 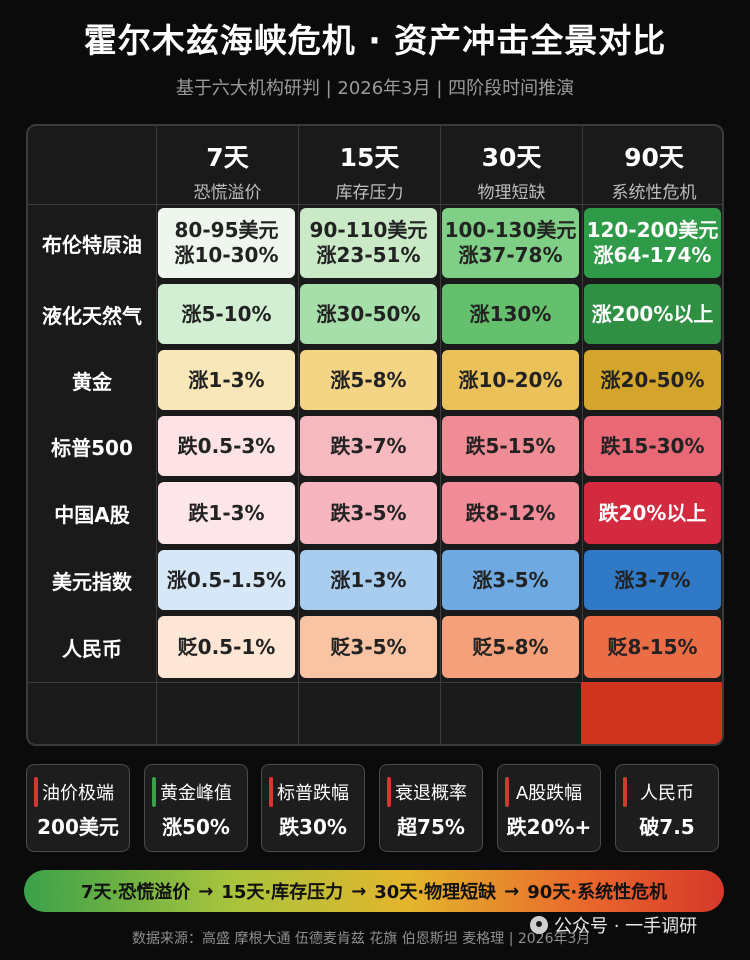 What do you see at coordinates (196, 827) in the screenshot?
I see `card-value: 涨50%` at bounding box center [196, 827].